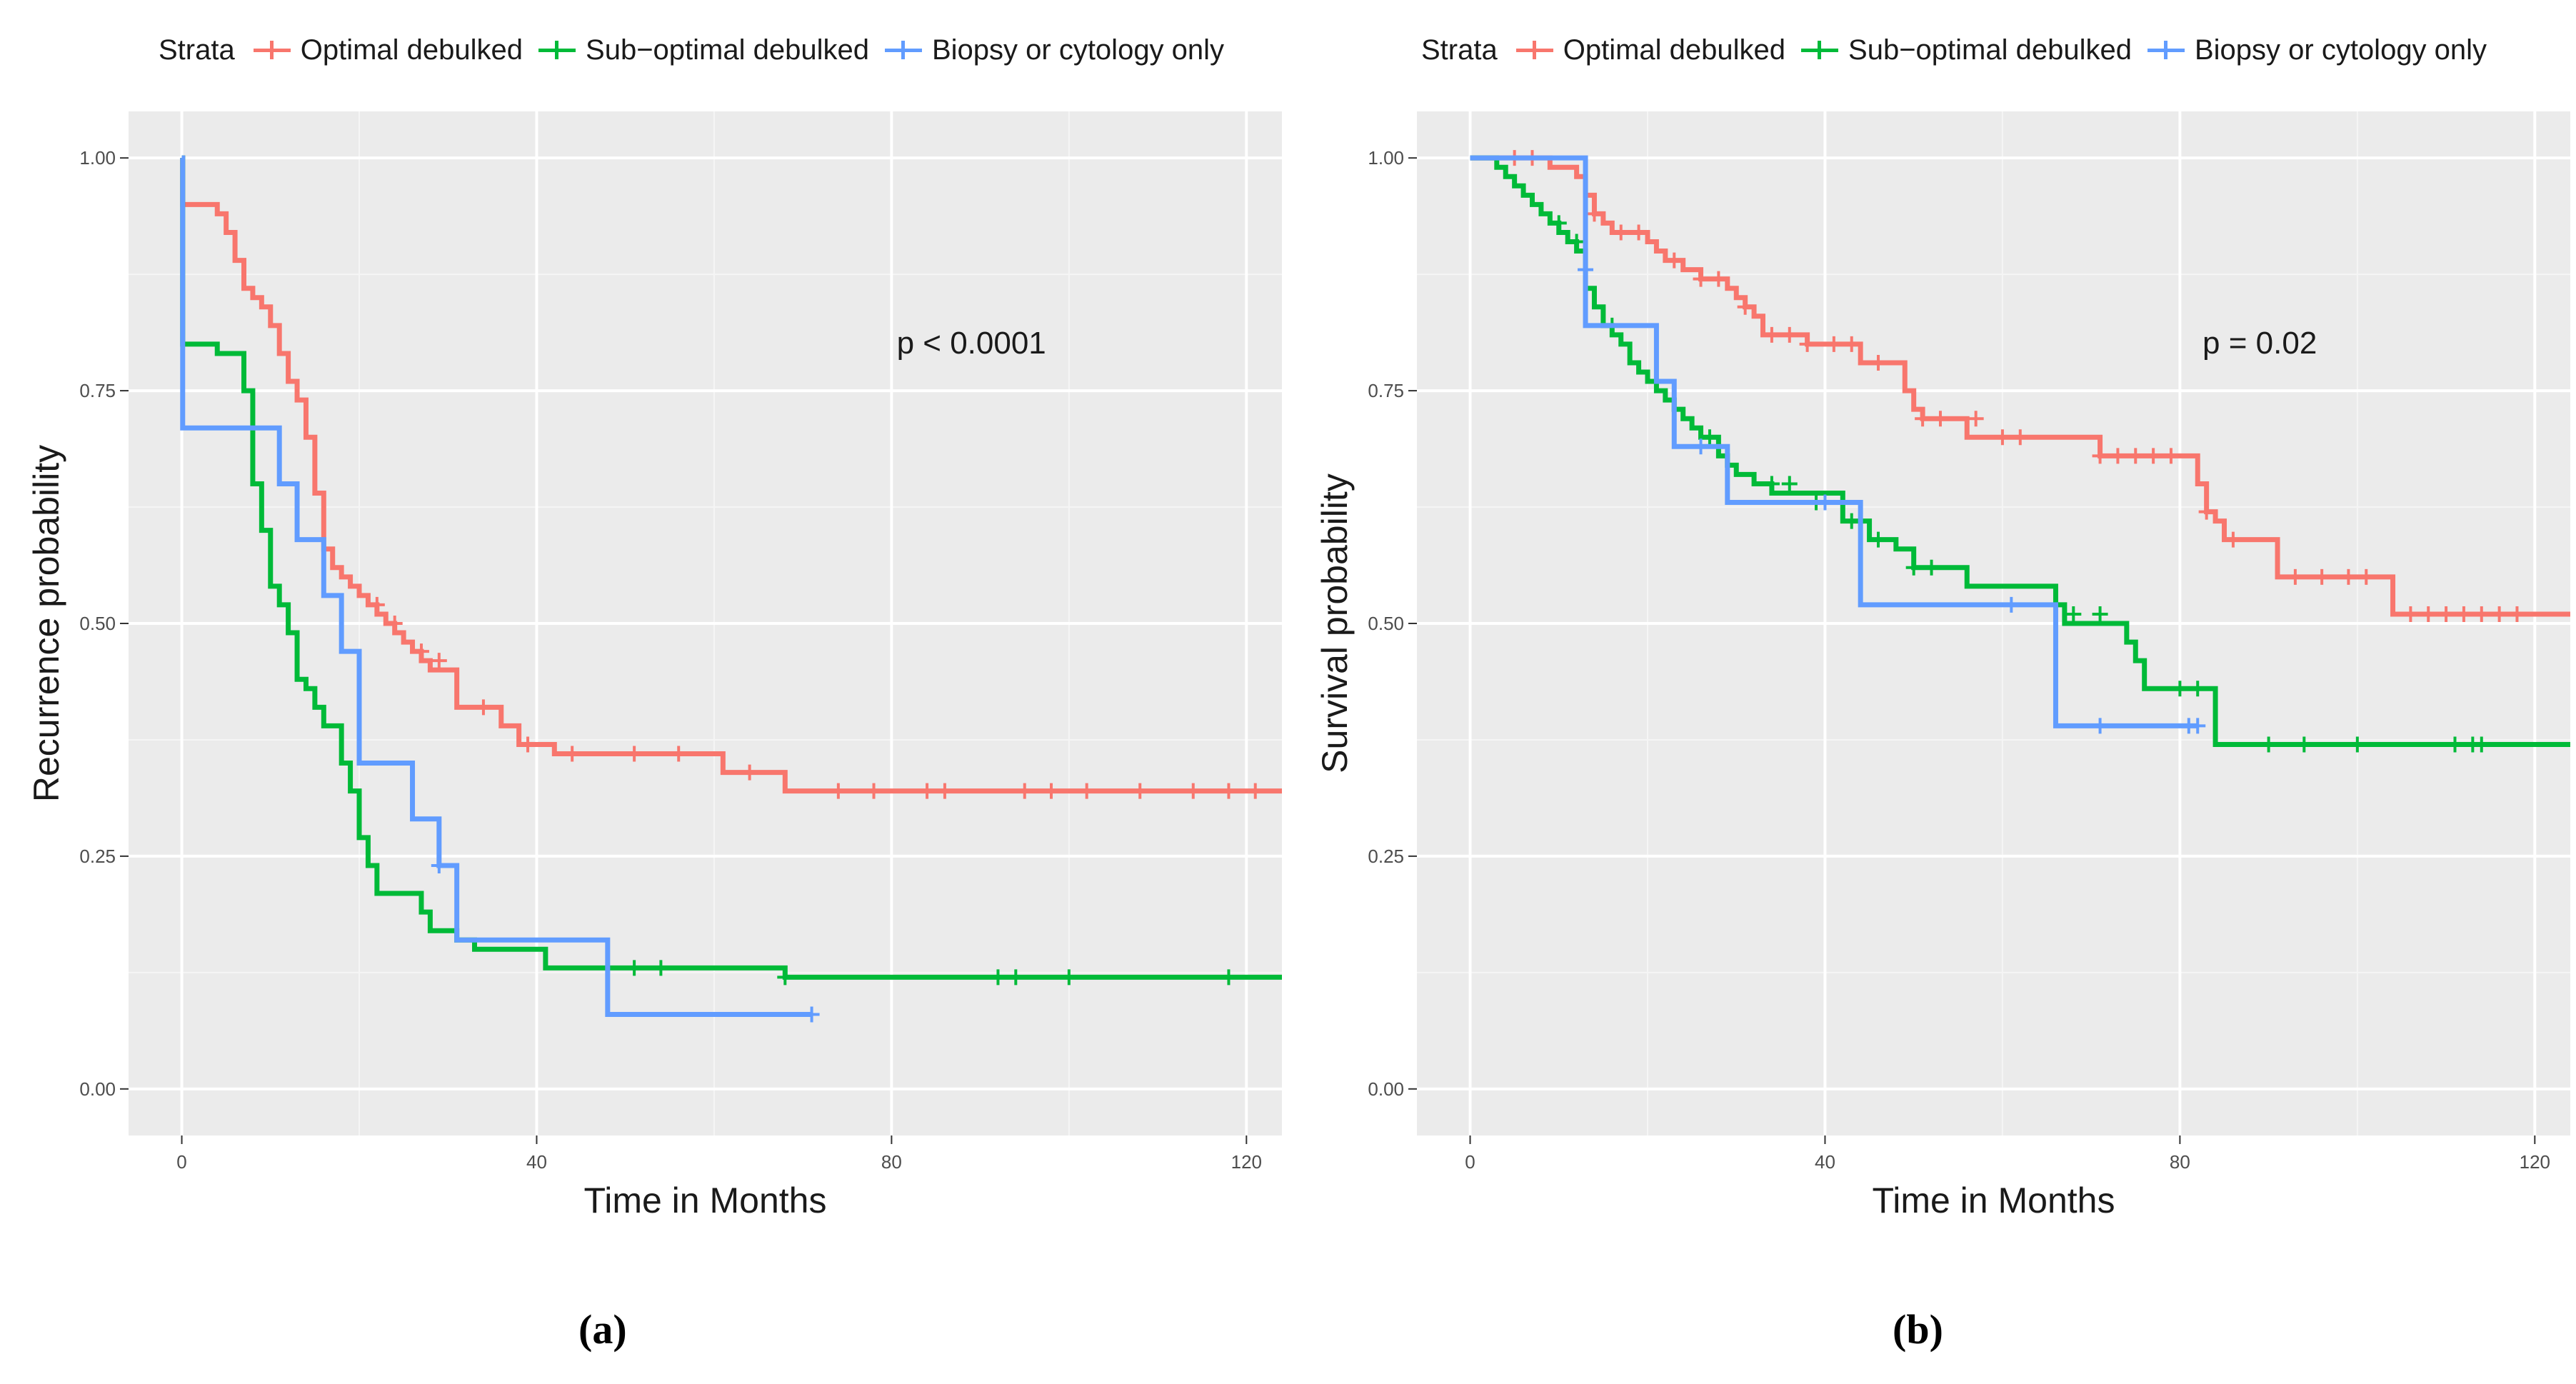 This screenshot has width=2576, height=1384. Describe the element at coordinates (2317, 50) in the screenshot. I see `legend-item-biopsy: Biopsy or cytology only` at that location.